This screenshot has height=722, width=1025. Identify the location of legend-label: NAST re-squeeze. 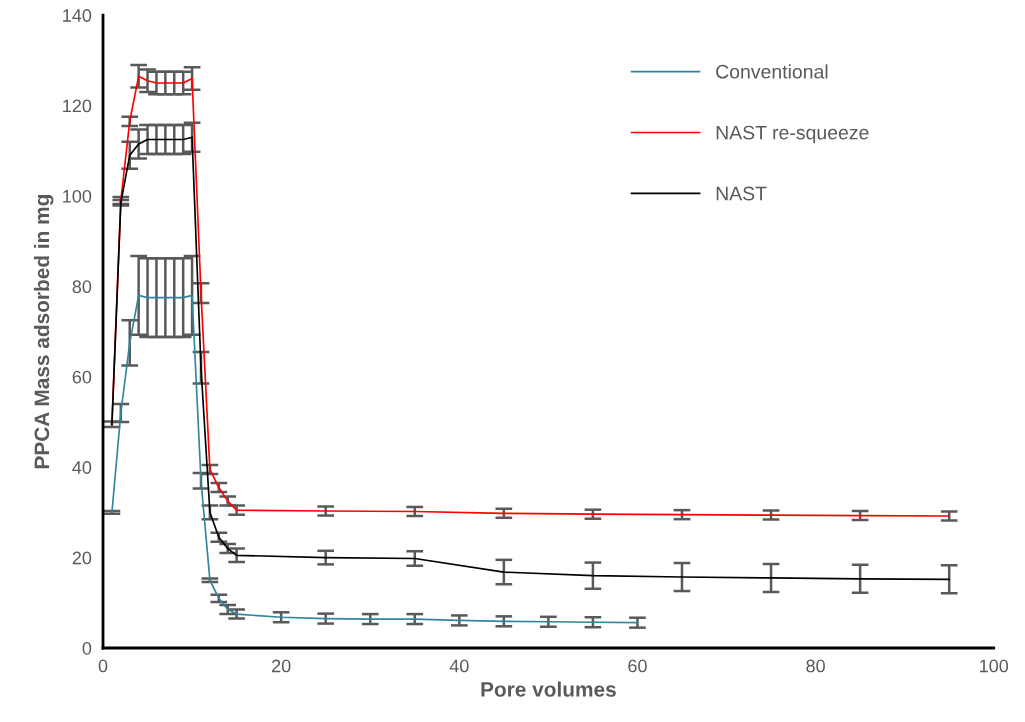
(792, 134).